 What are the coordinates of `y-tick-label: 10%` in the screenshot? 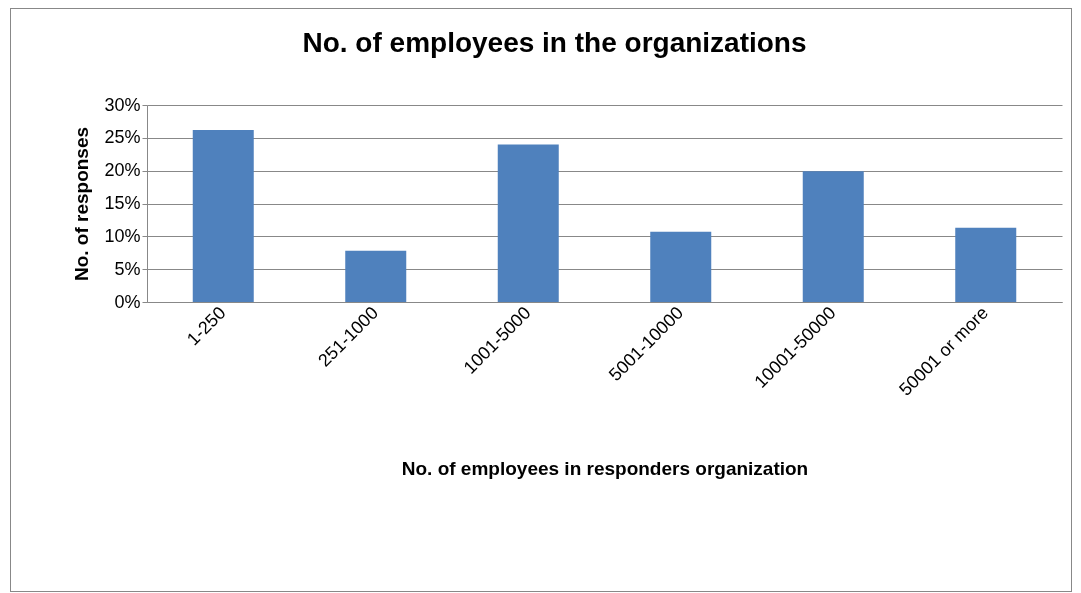 It's located at (122, 235).